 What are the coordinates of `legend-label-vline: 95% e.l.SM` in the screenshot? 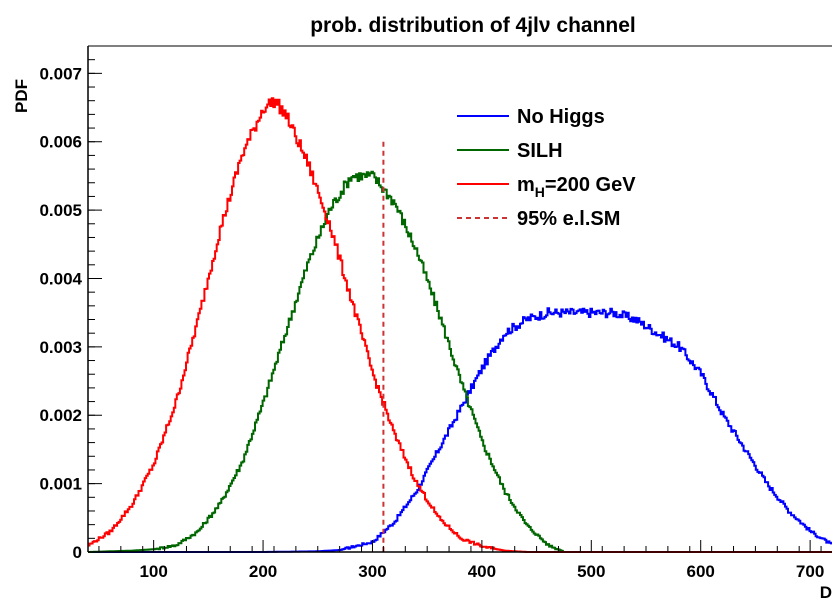 It's located at (568, 219).